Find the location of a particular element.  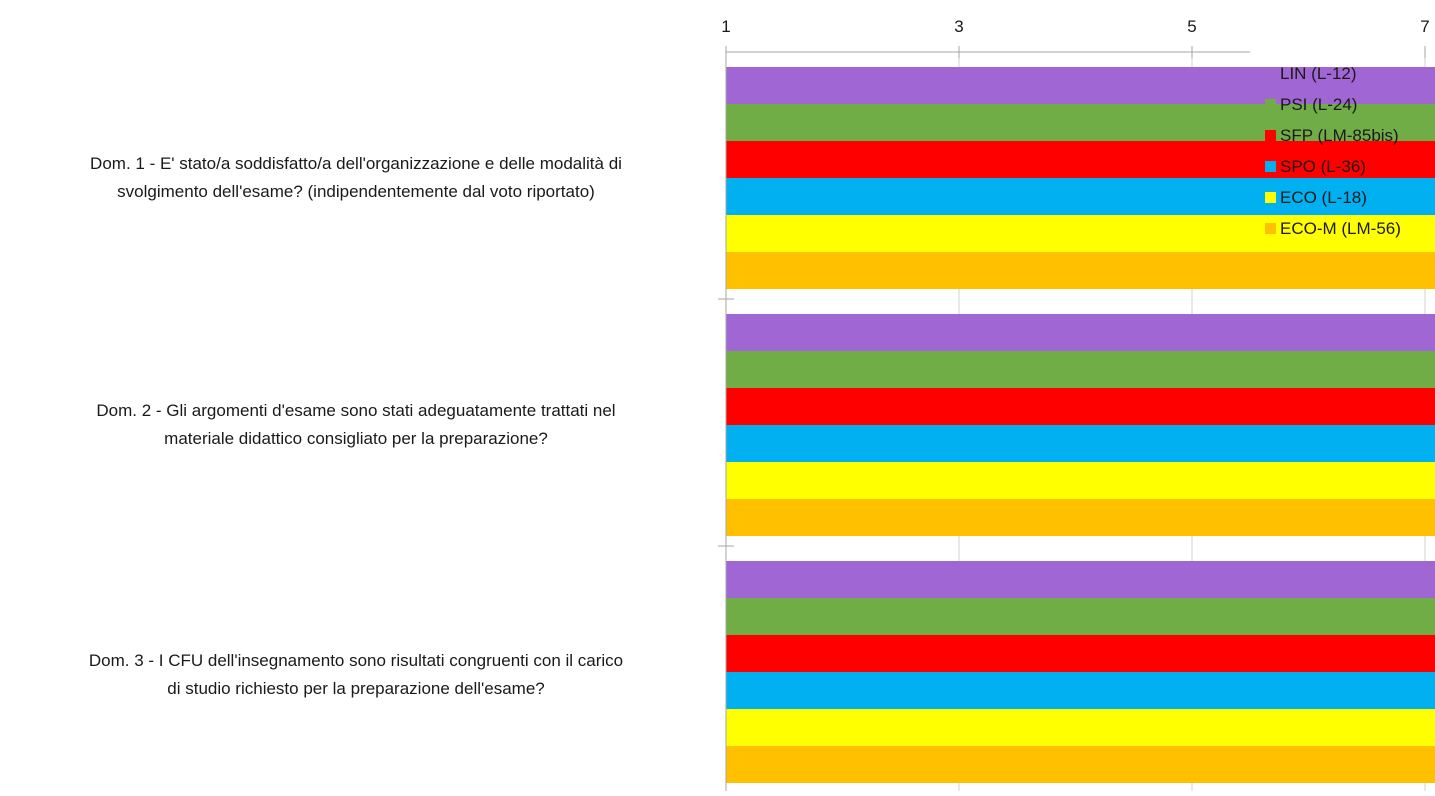

legend-label-eco: ECO (L-18) is located at coordinates (1323, 197).